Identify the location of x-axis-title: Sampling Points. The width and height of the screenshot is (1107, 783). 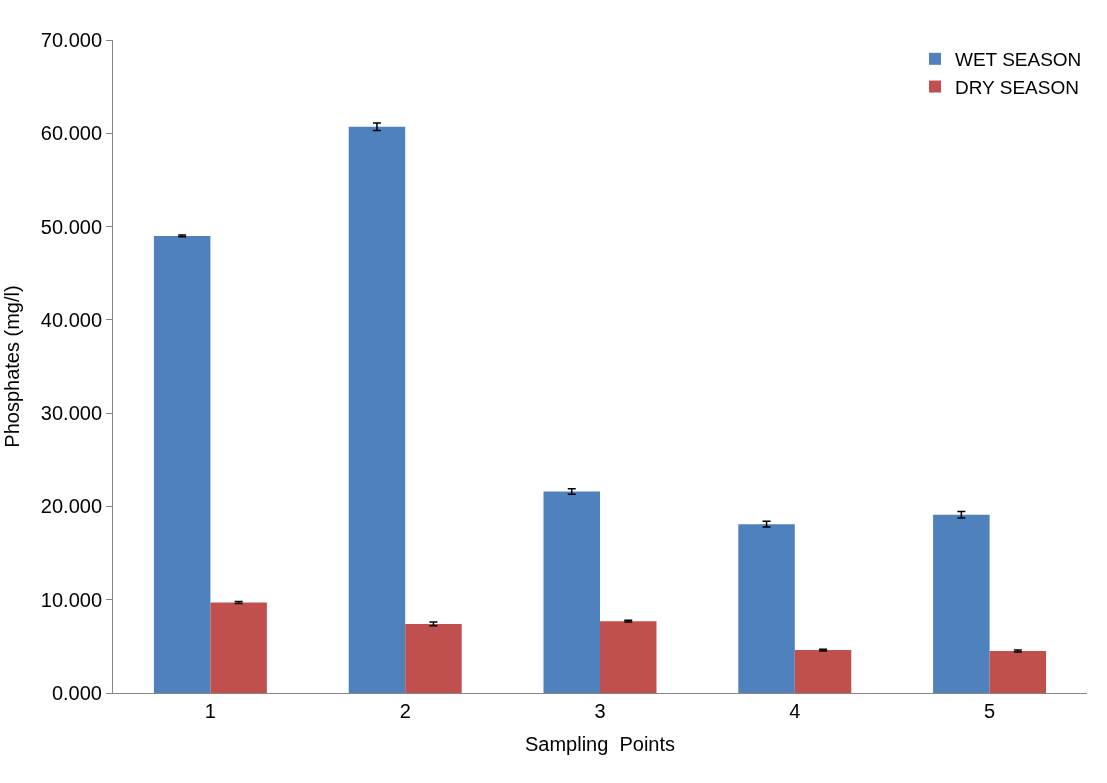
(600, 743).